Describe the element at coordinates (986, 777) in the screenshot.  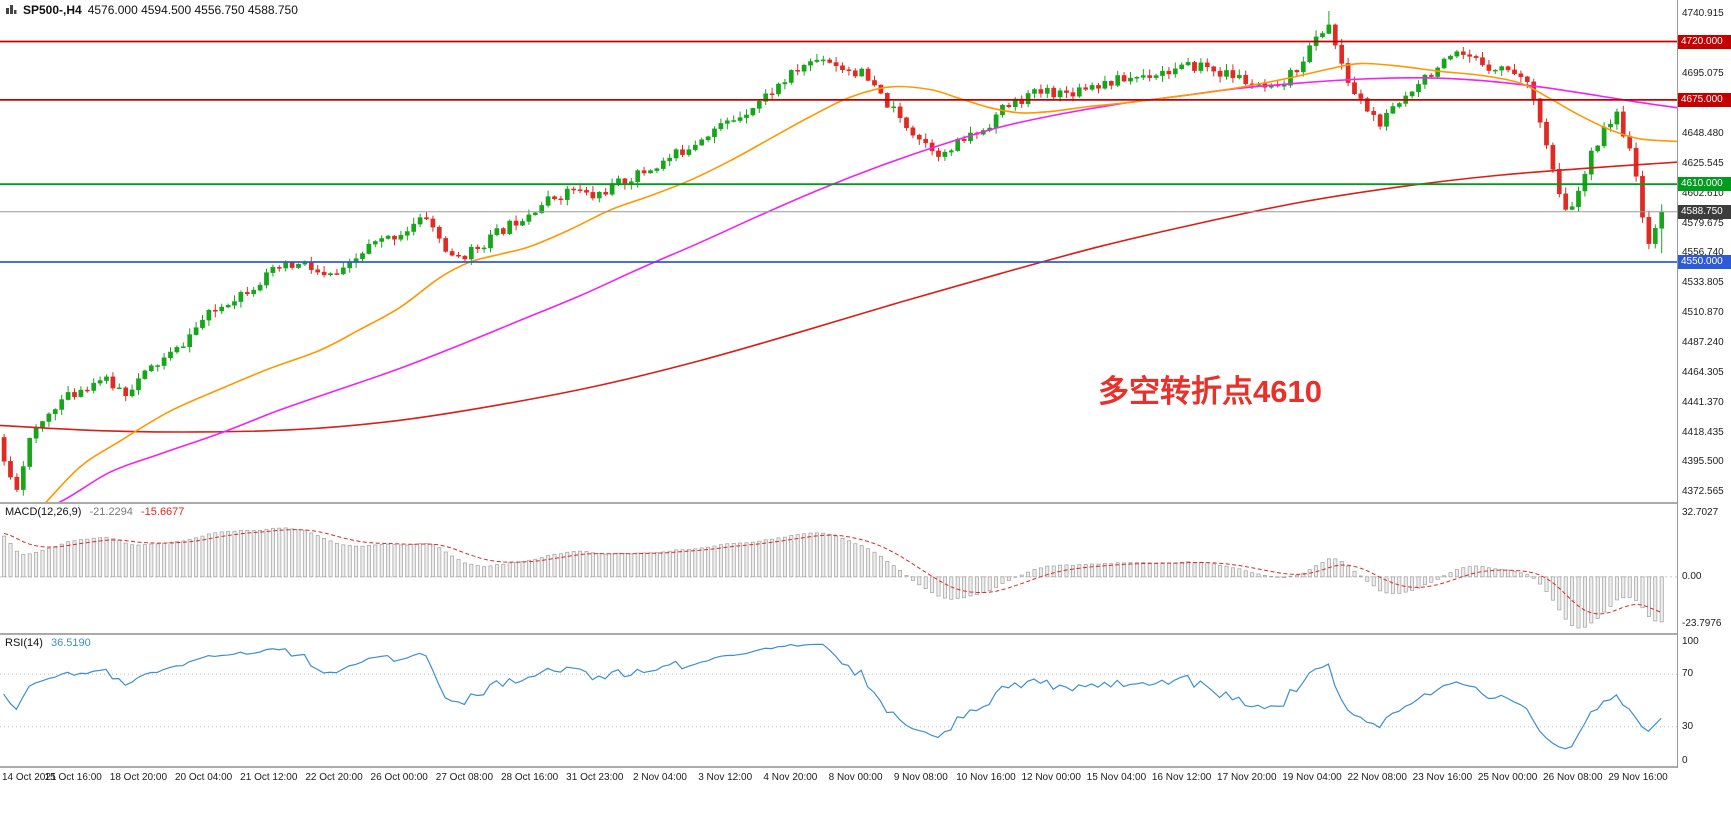
I see `time-tick-label: 10 Nov 16:00` at that location.